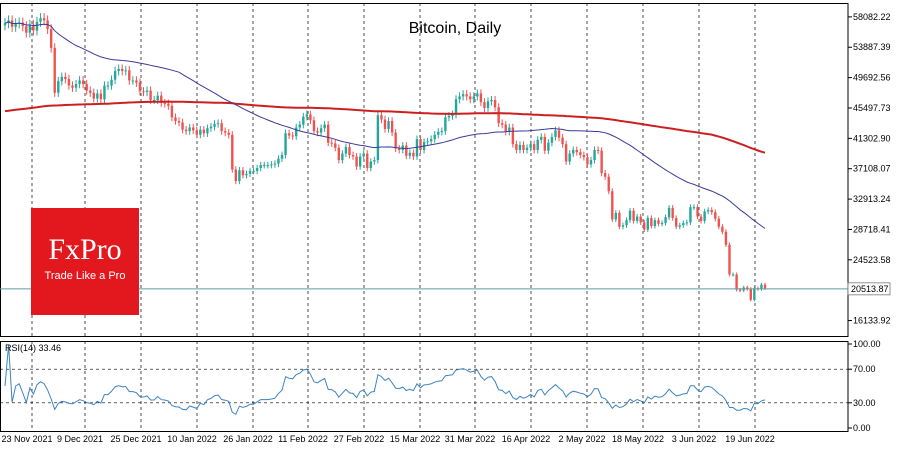  What do you see at coordinates (385, 127) in the screenshot?
I see `moving-average-slow` at bounding box center [385, 127].